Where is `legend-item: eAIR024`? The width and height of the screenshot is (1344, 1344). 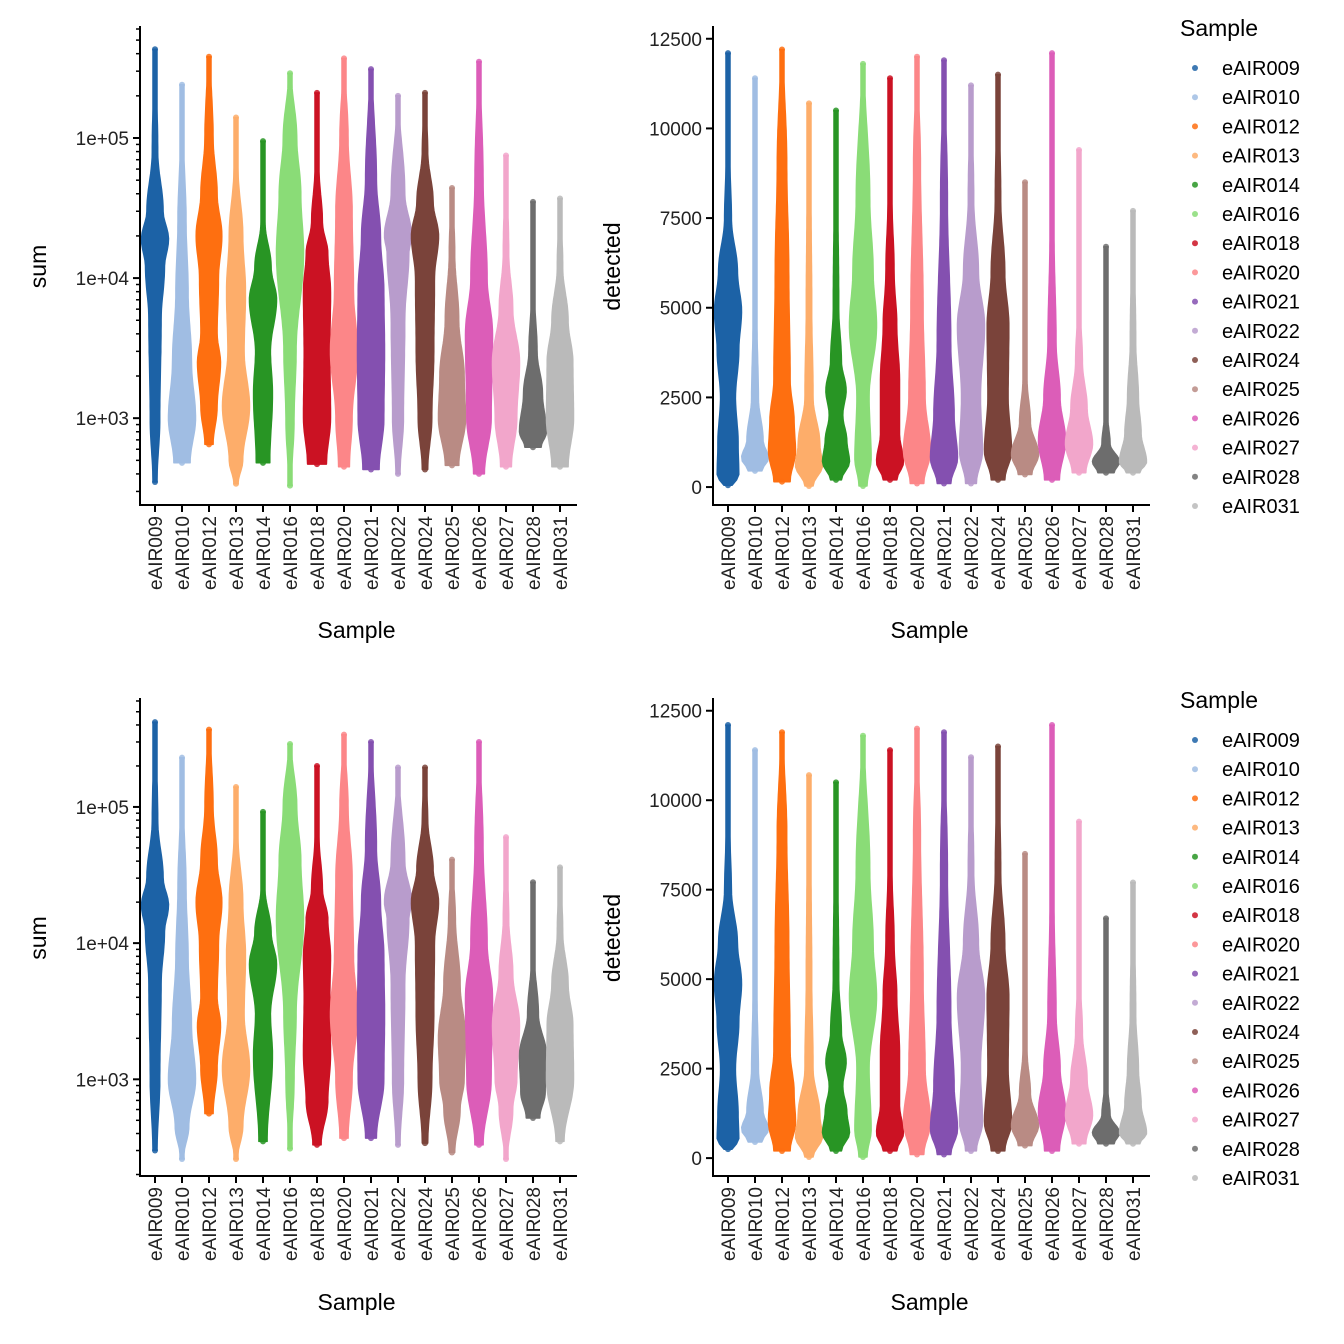
legend-item: eAIR024 is located at coordinates (1246, 361).